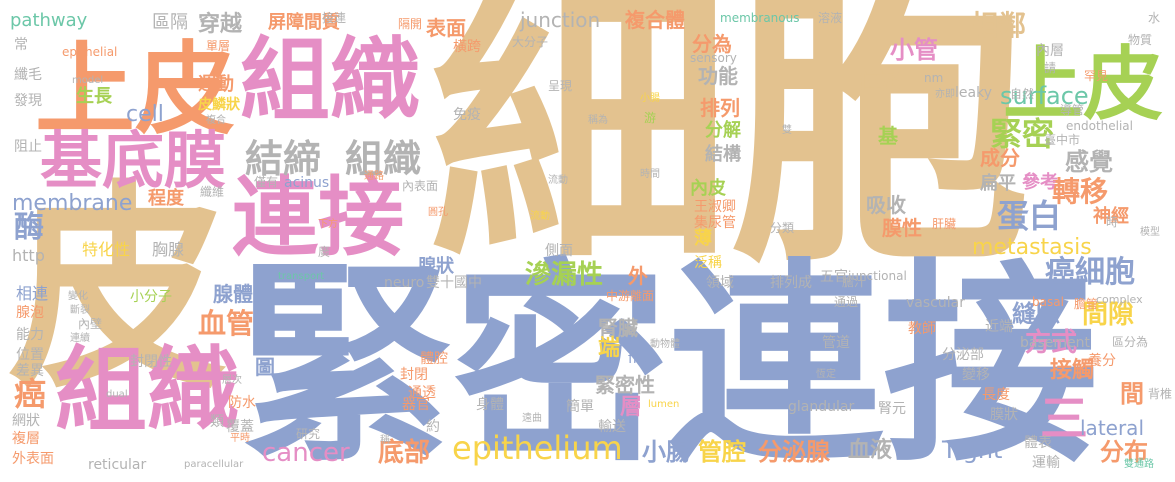  What do you see at coordinates (117, 394) in the screenshot?
I see `word: dual` at bounding box center [117, 394].